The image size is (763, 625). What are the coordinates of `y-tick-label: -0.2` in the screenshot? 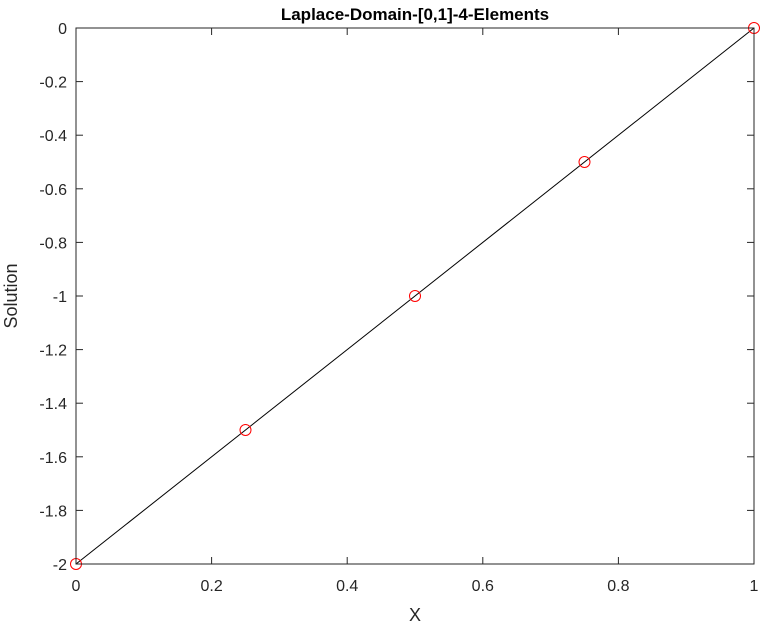 It's located at (53, 83).